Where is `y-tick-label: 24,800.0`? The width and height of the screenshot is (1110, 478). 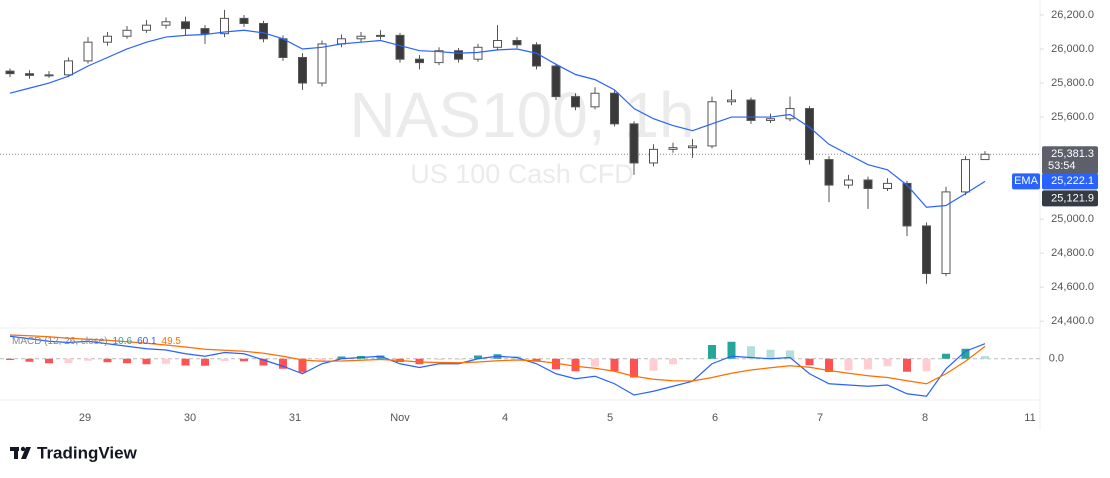
y-tick-label: 24,800.0 is located at coordinates (1072, 253).